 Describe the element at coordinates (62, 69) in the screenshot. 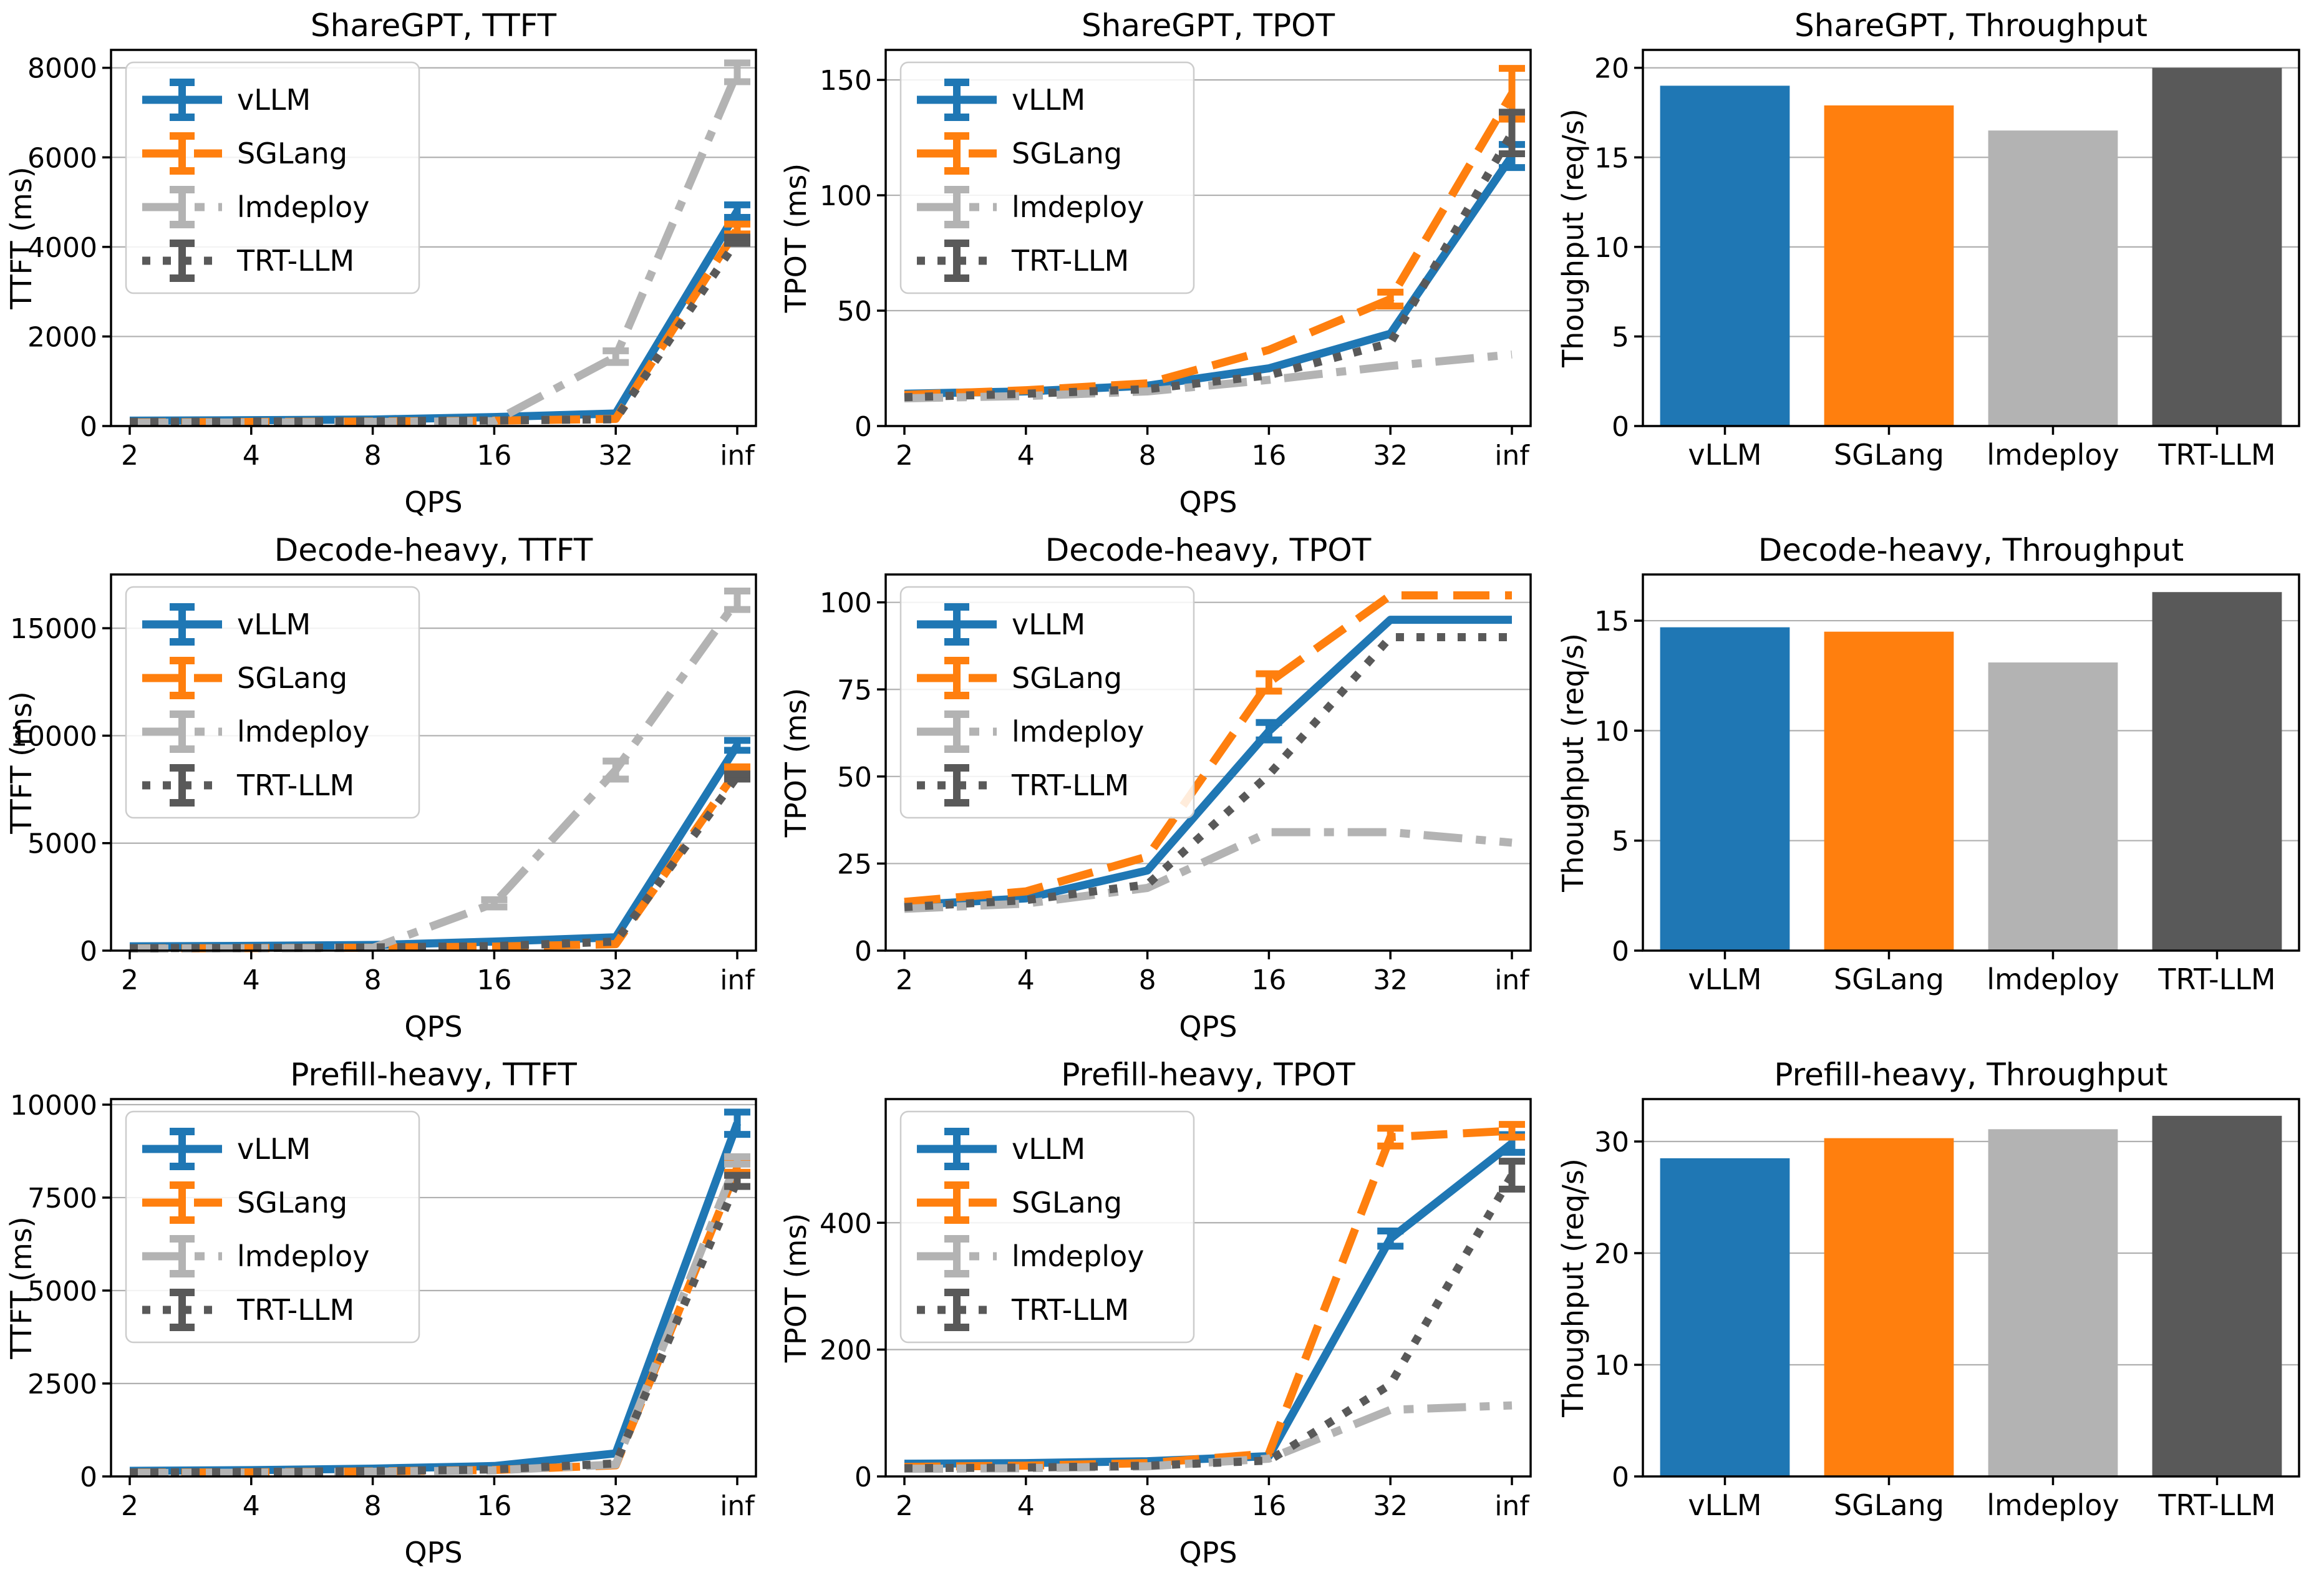

I see `y-tick-label: 8000` at that location.